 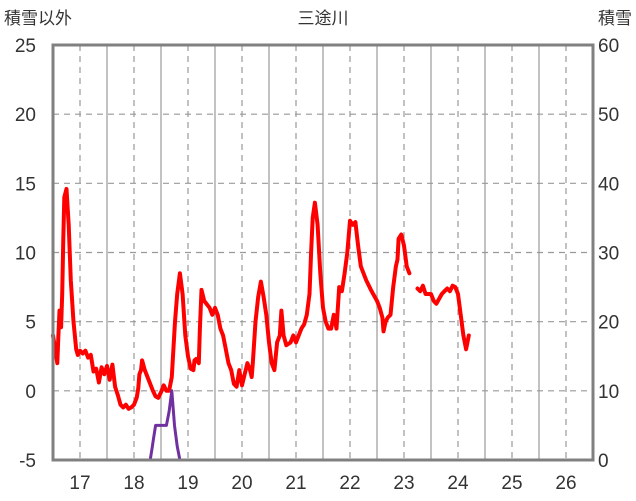 What do you see at coordinates (25, 254) in the screenshot?
I see `y-left-tick-label: 10` at bounding box center [25, 254].